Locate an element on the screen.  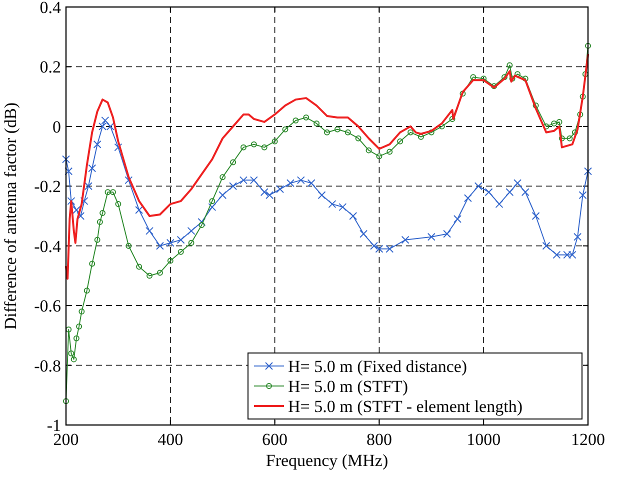
y-tick-label: -0.8 is located at coordinates (47, 366).